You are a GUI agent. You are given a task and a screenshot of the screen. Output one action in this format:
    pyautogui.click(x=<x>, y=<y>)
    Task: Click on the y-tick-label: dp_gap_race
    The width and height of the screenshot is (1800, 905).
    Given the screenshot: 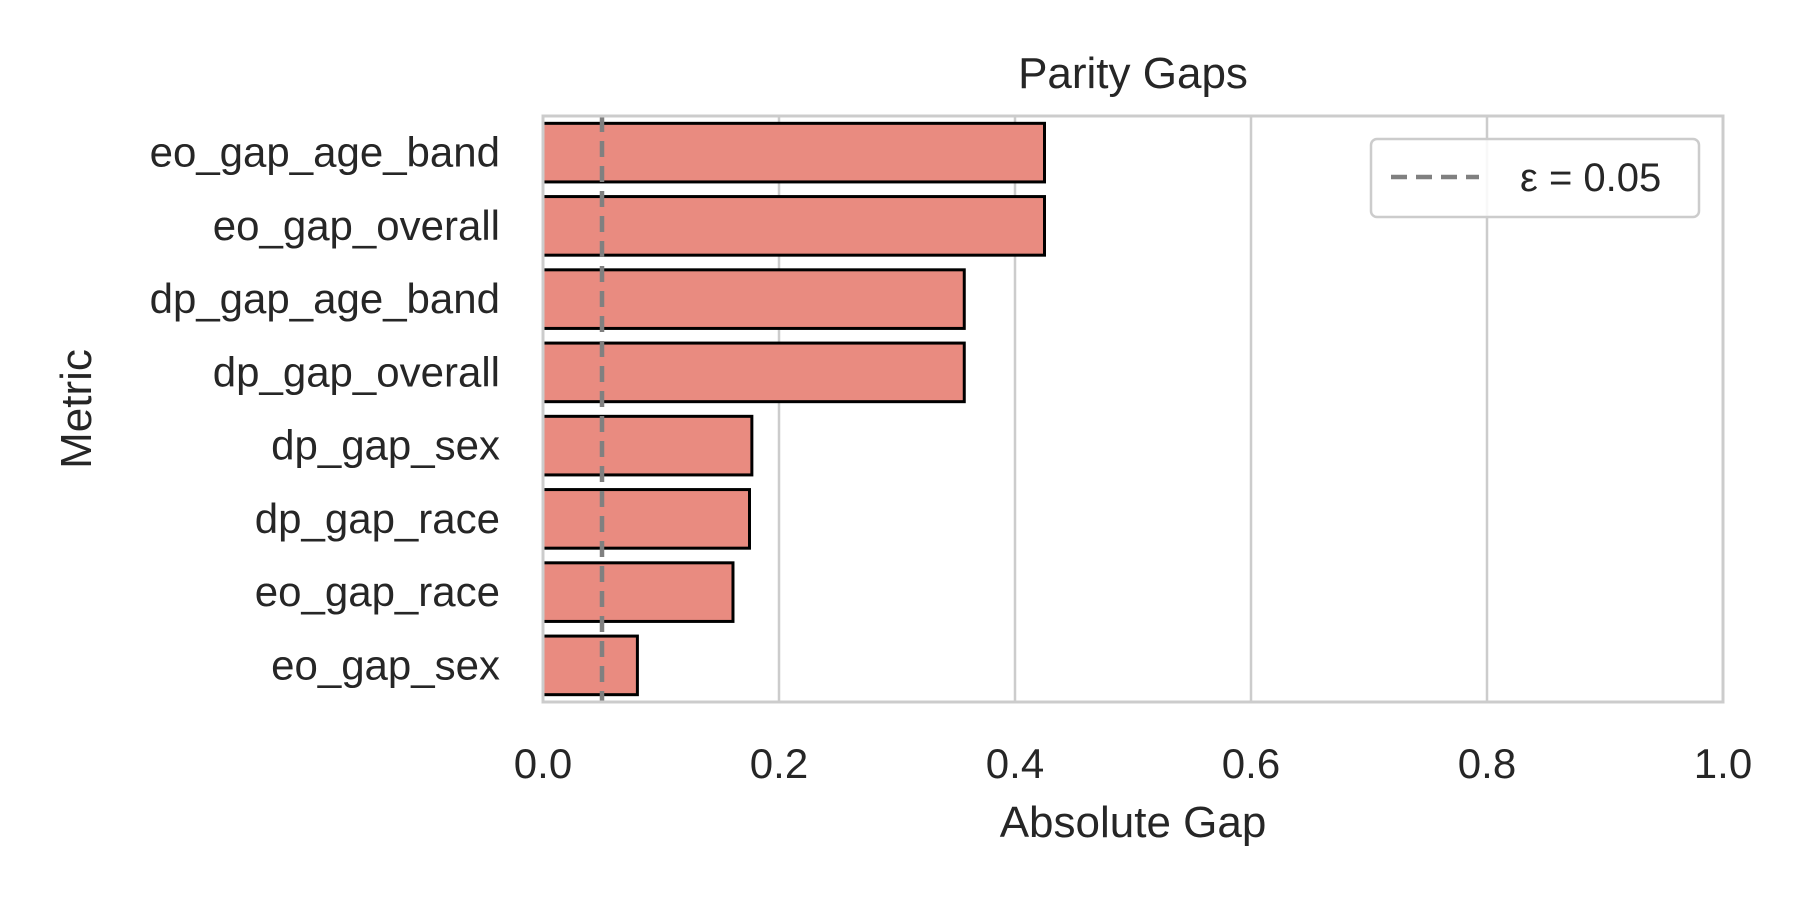 What is the action you would take?
    pyautogui.click(x=377, y=518)
    